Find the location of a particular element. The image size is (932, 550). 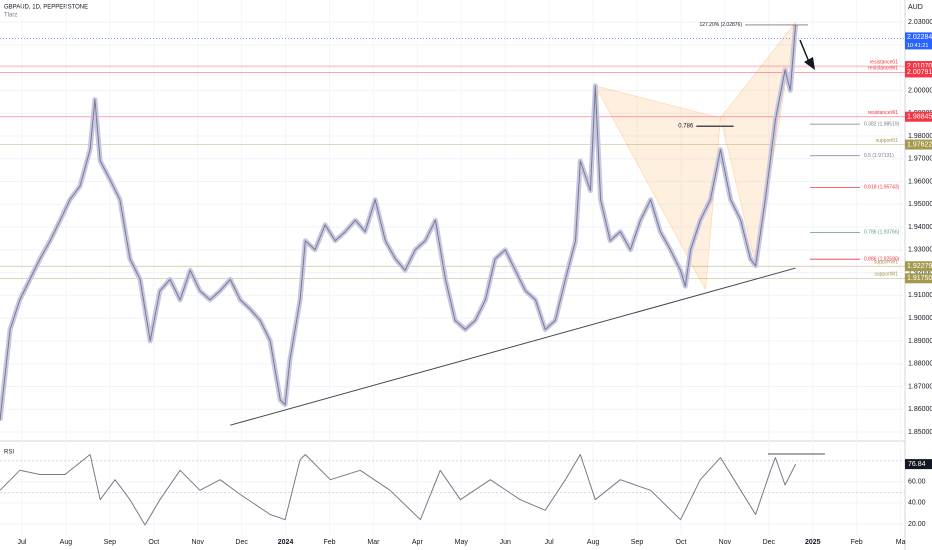

x-tick-label: 2024 is located at coordinates (286, 542).